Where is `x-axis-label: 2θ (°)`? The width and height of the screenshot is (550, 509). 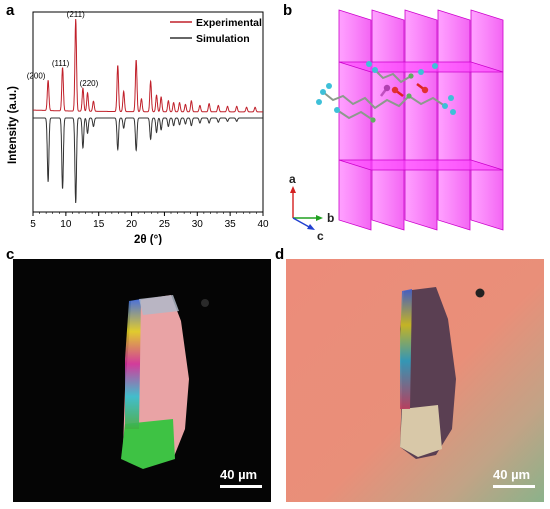 x-axis-label: 2θ (°) is located at coordinates (148, 239).